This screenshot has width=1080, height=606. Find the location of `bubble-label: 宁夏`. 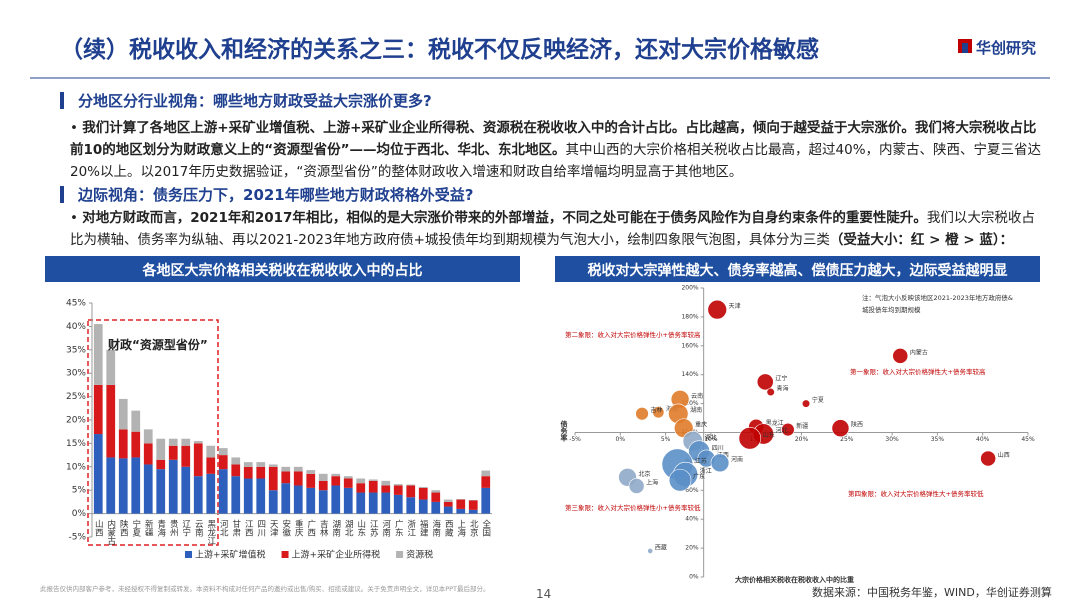

bubble-label: 宁夏 is located at coordinates (818, 400).